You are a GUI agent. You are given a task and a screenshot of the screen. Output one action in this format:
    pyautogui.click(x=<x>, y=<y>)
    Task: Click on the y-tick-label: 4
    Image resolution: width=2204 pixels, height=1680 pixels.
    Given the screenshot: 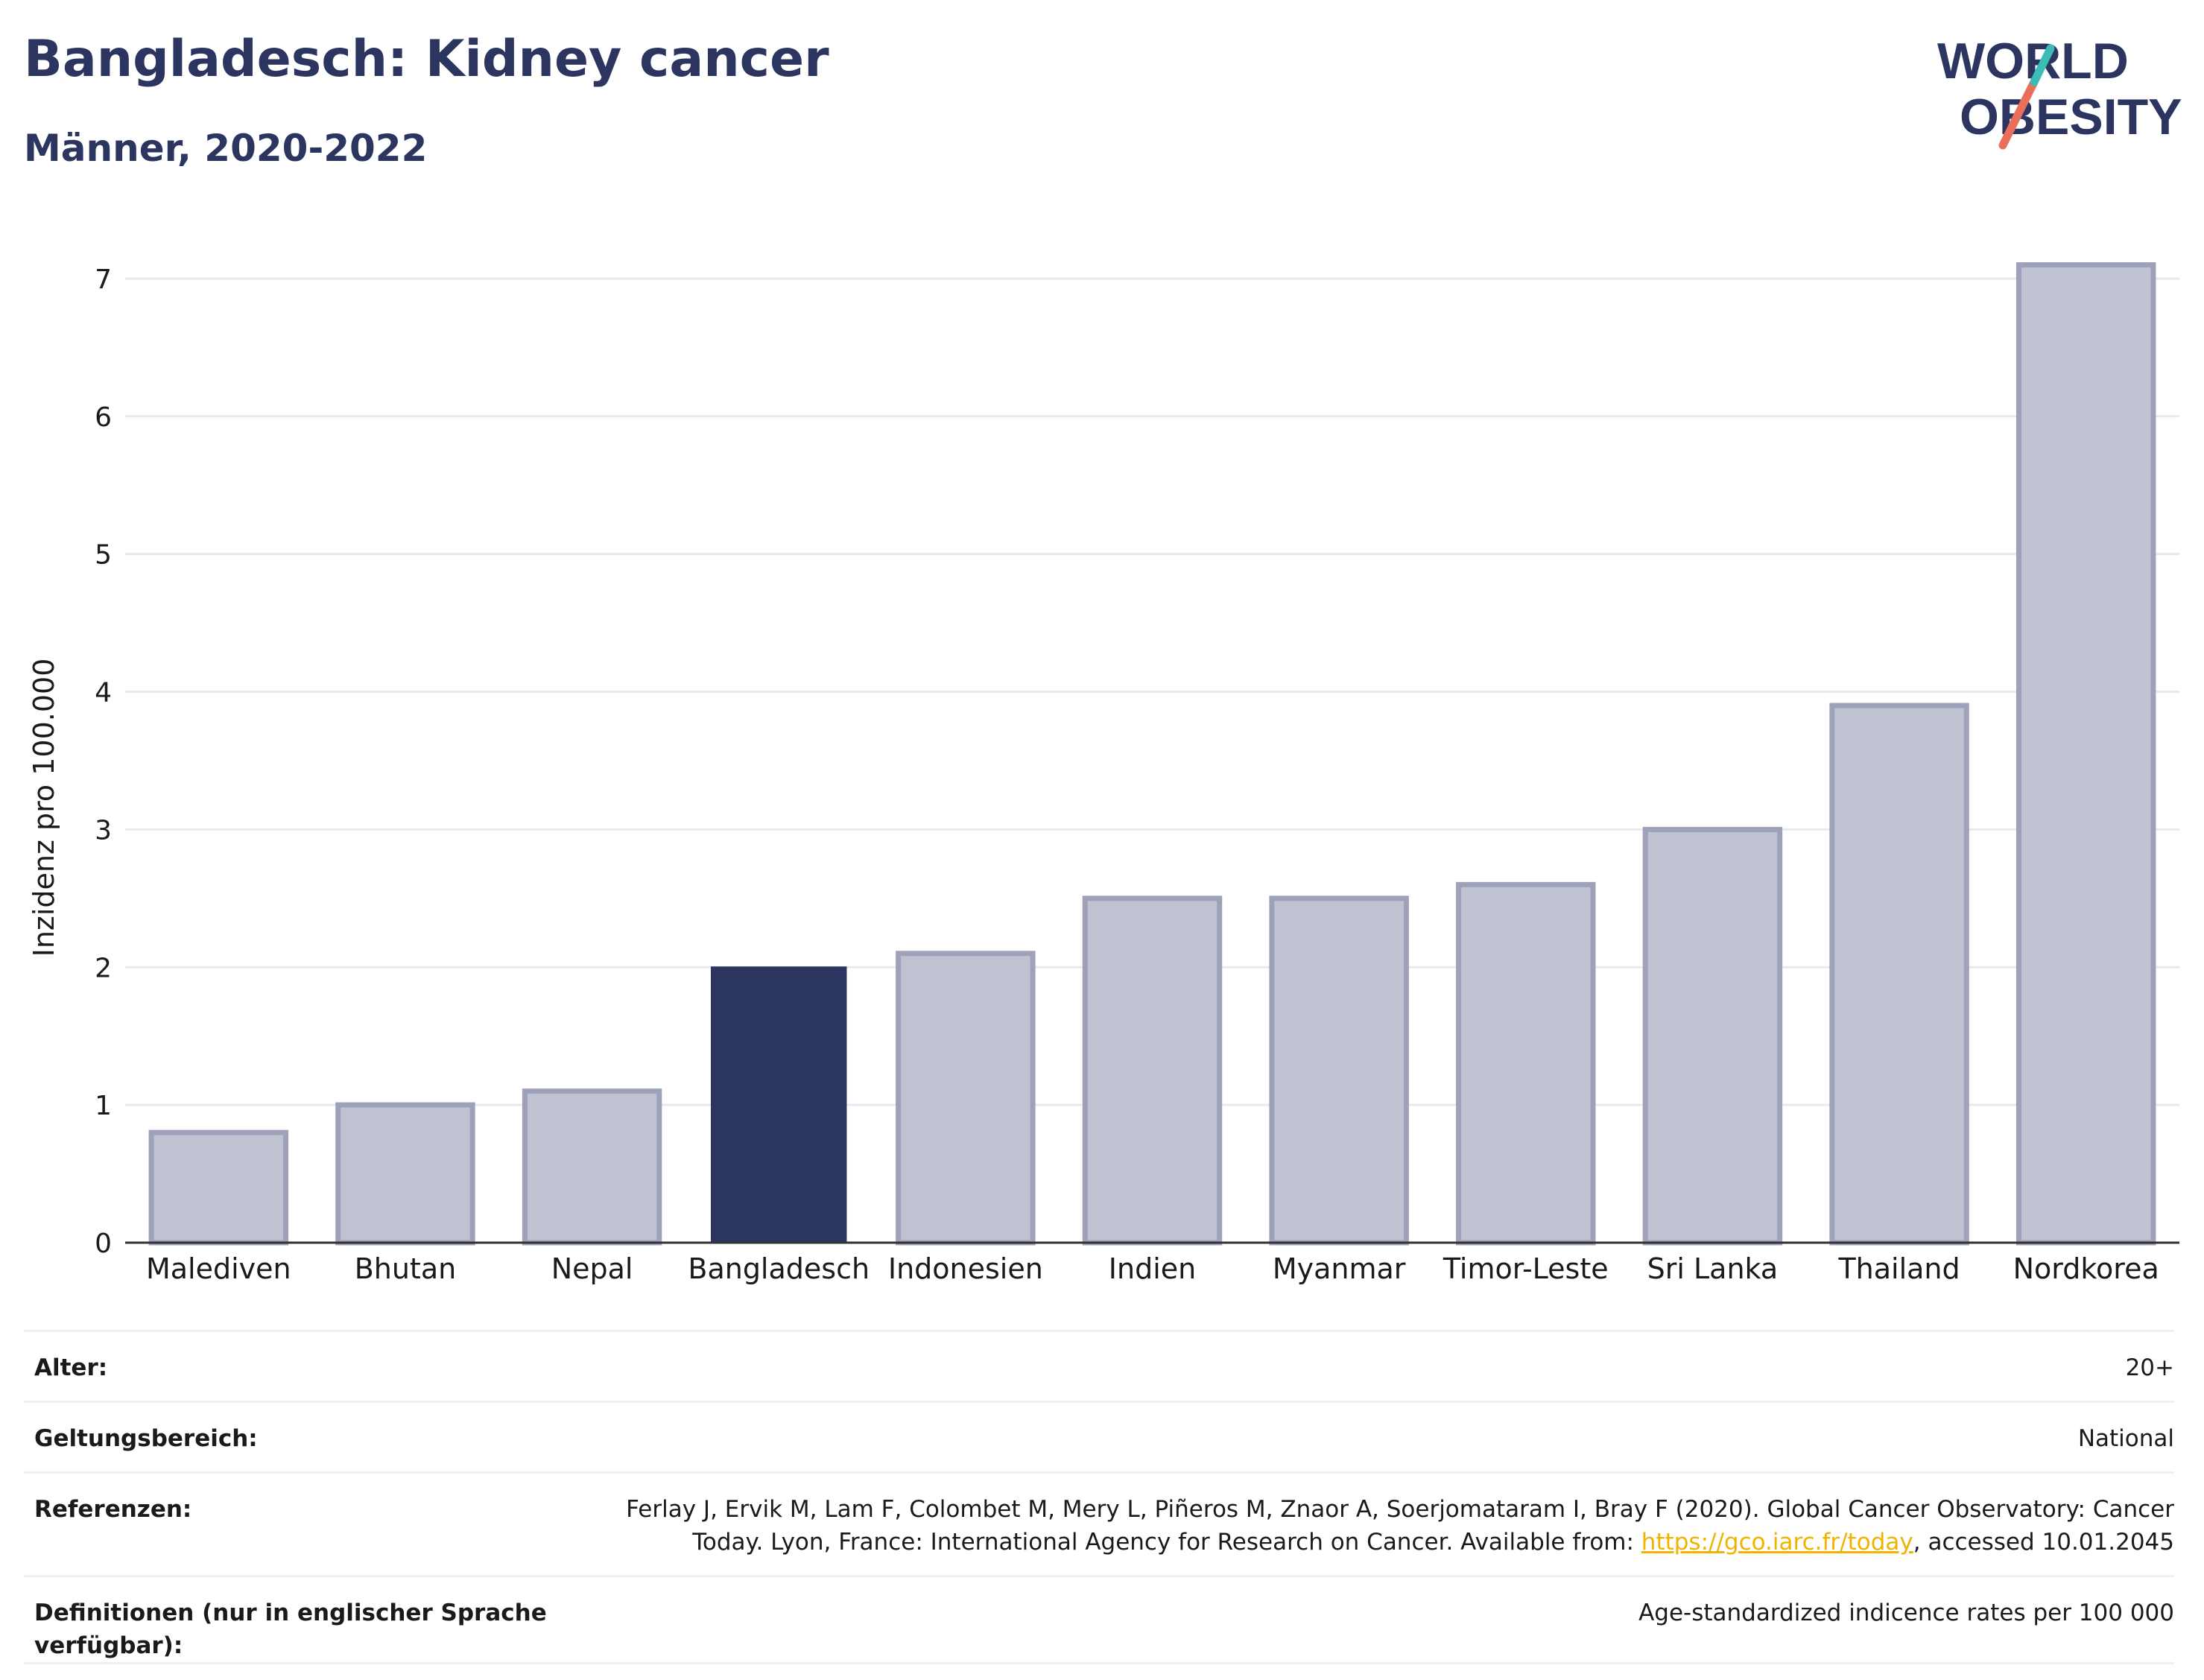 What is the action you would take?
    pyautogui.click(x=103, y=693)
    